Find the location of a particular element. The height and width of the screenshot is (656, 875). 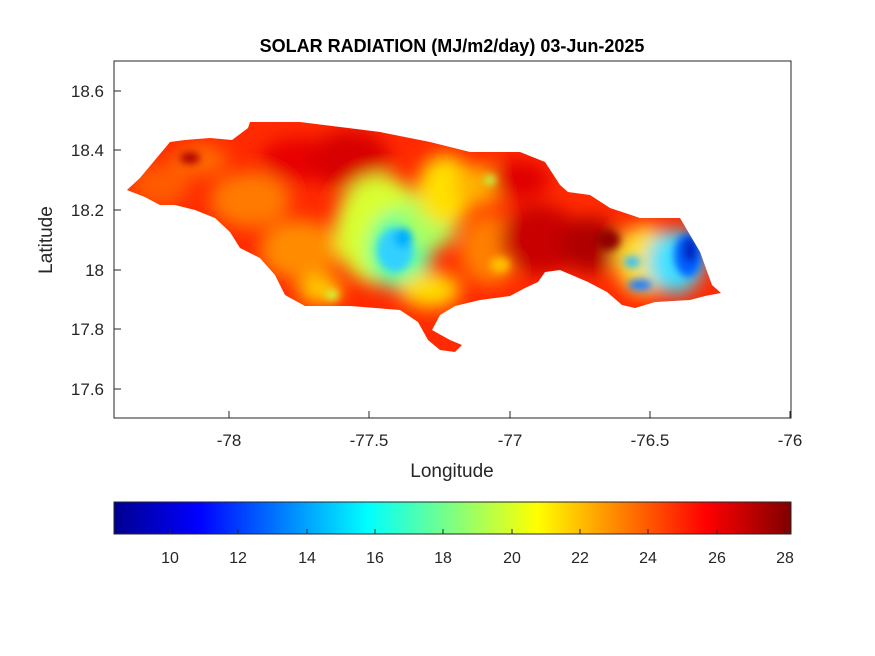

y-tick-label: 18.2 is located at coordinates (87, 210).